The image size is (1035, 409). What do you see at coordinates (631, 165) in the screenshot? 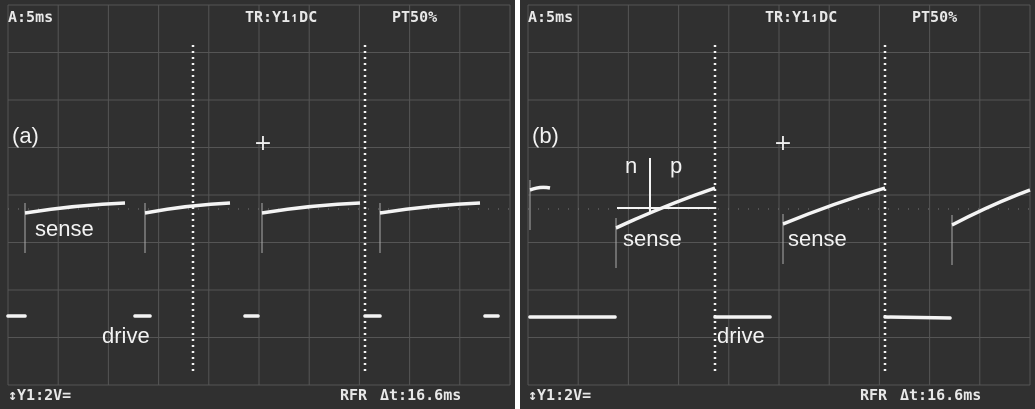
I see `trace-annotation: n` at bounding box center [631, 165].